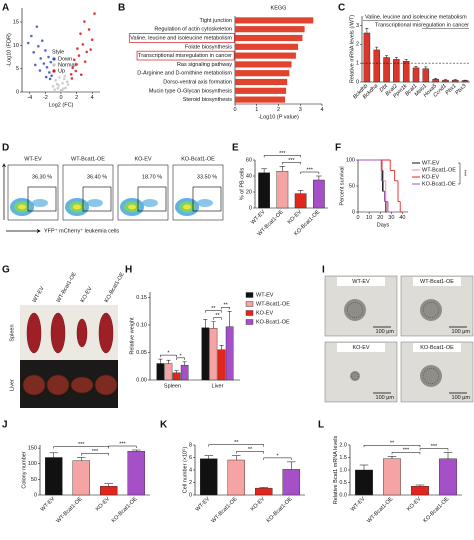 The width and height of the screenshot is (474, 540). What do you see at coordinates (300, 110) in the screenshot?
I see `x-tick-label: 3` at bounding box center [300, 110].